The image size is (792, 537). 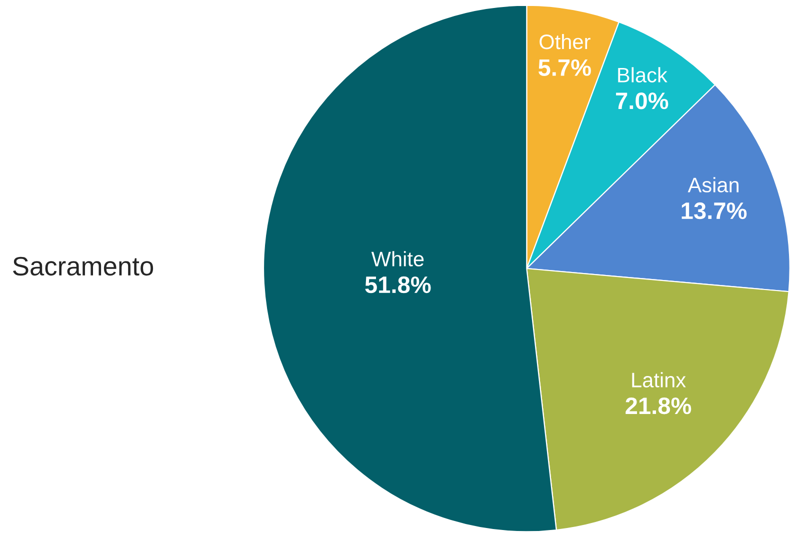 What do you see at coordinates (83, 266) in the screenshot?
I see `text: Sacramento` at bounding box center [83, 266].